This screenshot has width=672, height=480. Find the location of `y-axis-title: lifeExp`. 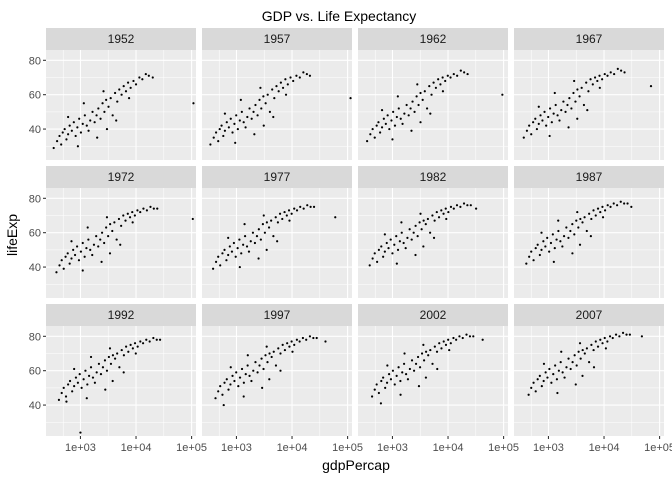

y-axis-title: lifeExp is located at coordinates (12, 235).